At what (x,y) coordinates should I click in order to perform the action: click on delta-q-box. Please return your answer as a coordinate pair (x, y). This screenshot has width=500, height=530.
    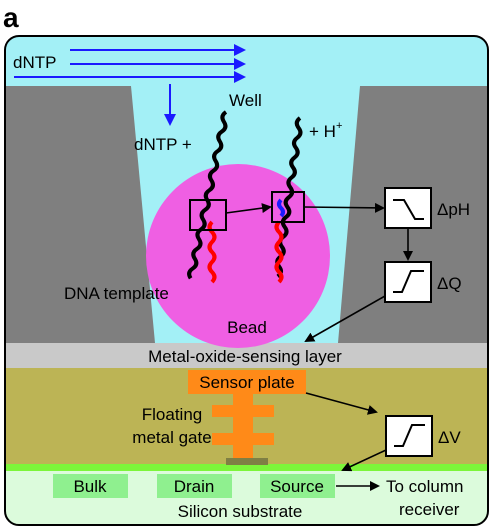
    Looking at the image, I should click on (408, 282).